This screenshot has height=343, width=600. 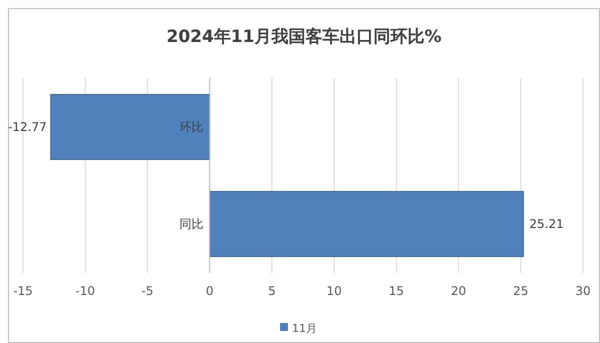 I want to click on x-tick-label: -10, so click(x=85, y=291).